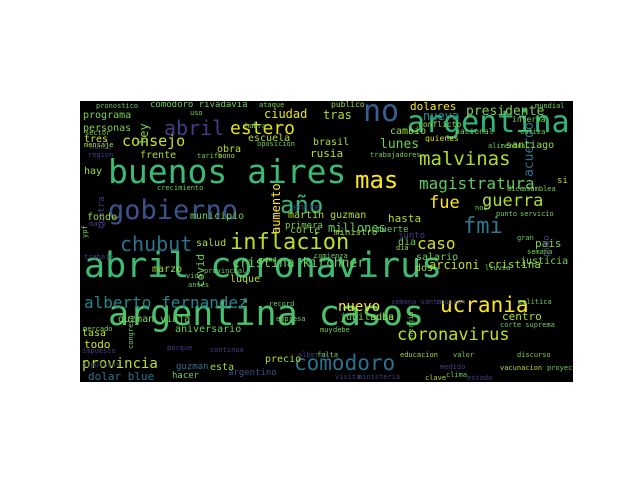 The image size is (640, 480). What do you see at coordinates (131, 332) in the screenshot?
I see `cloud-word: congreso` at bounding box center [131, 332].